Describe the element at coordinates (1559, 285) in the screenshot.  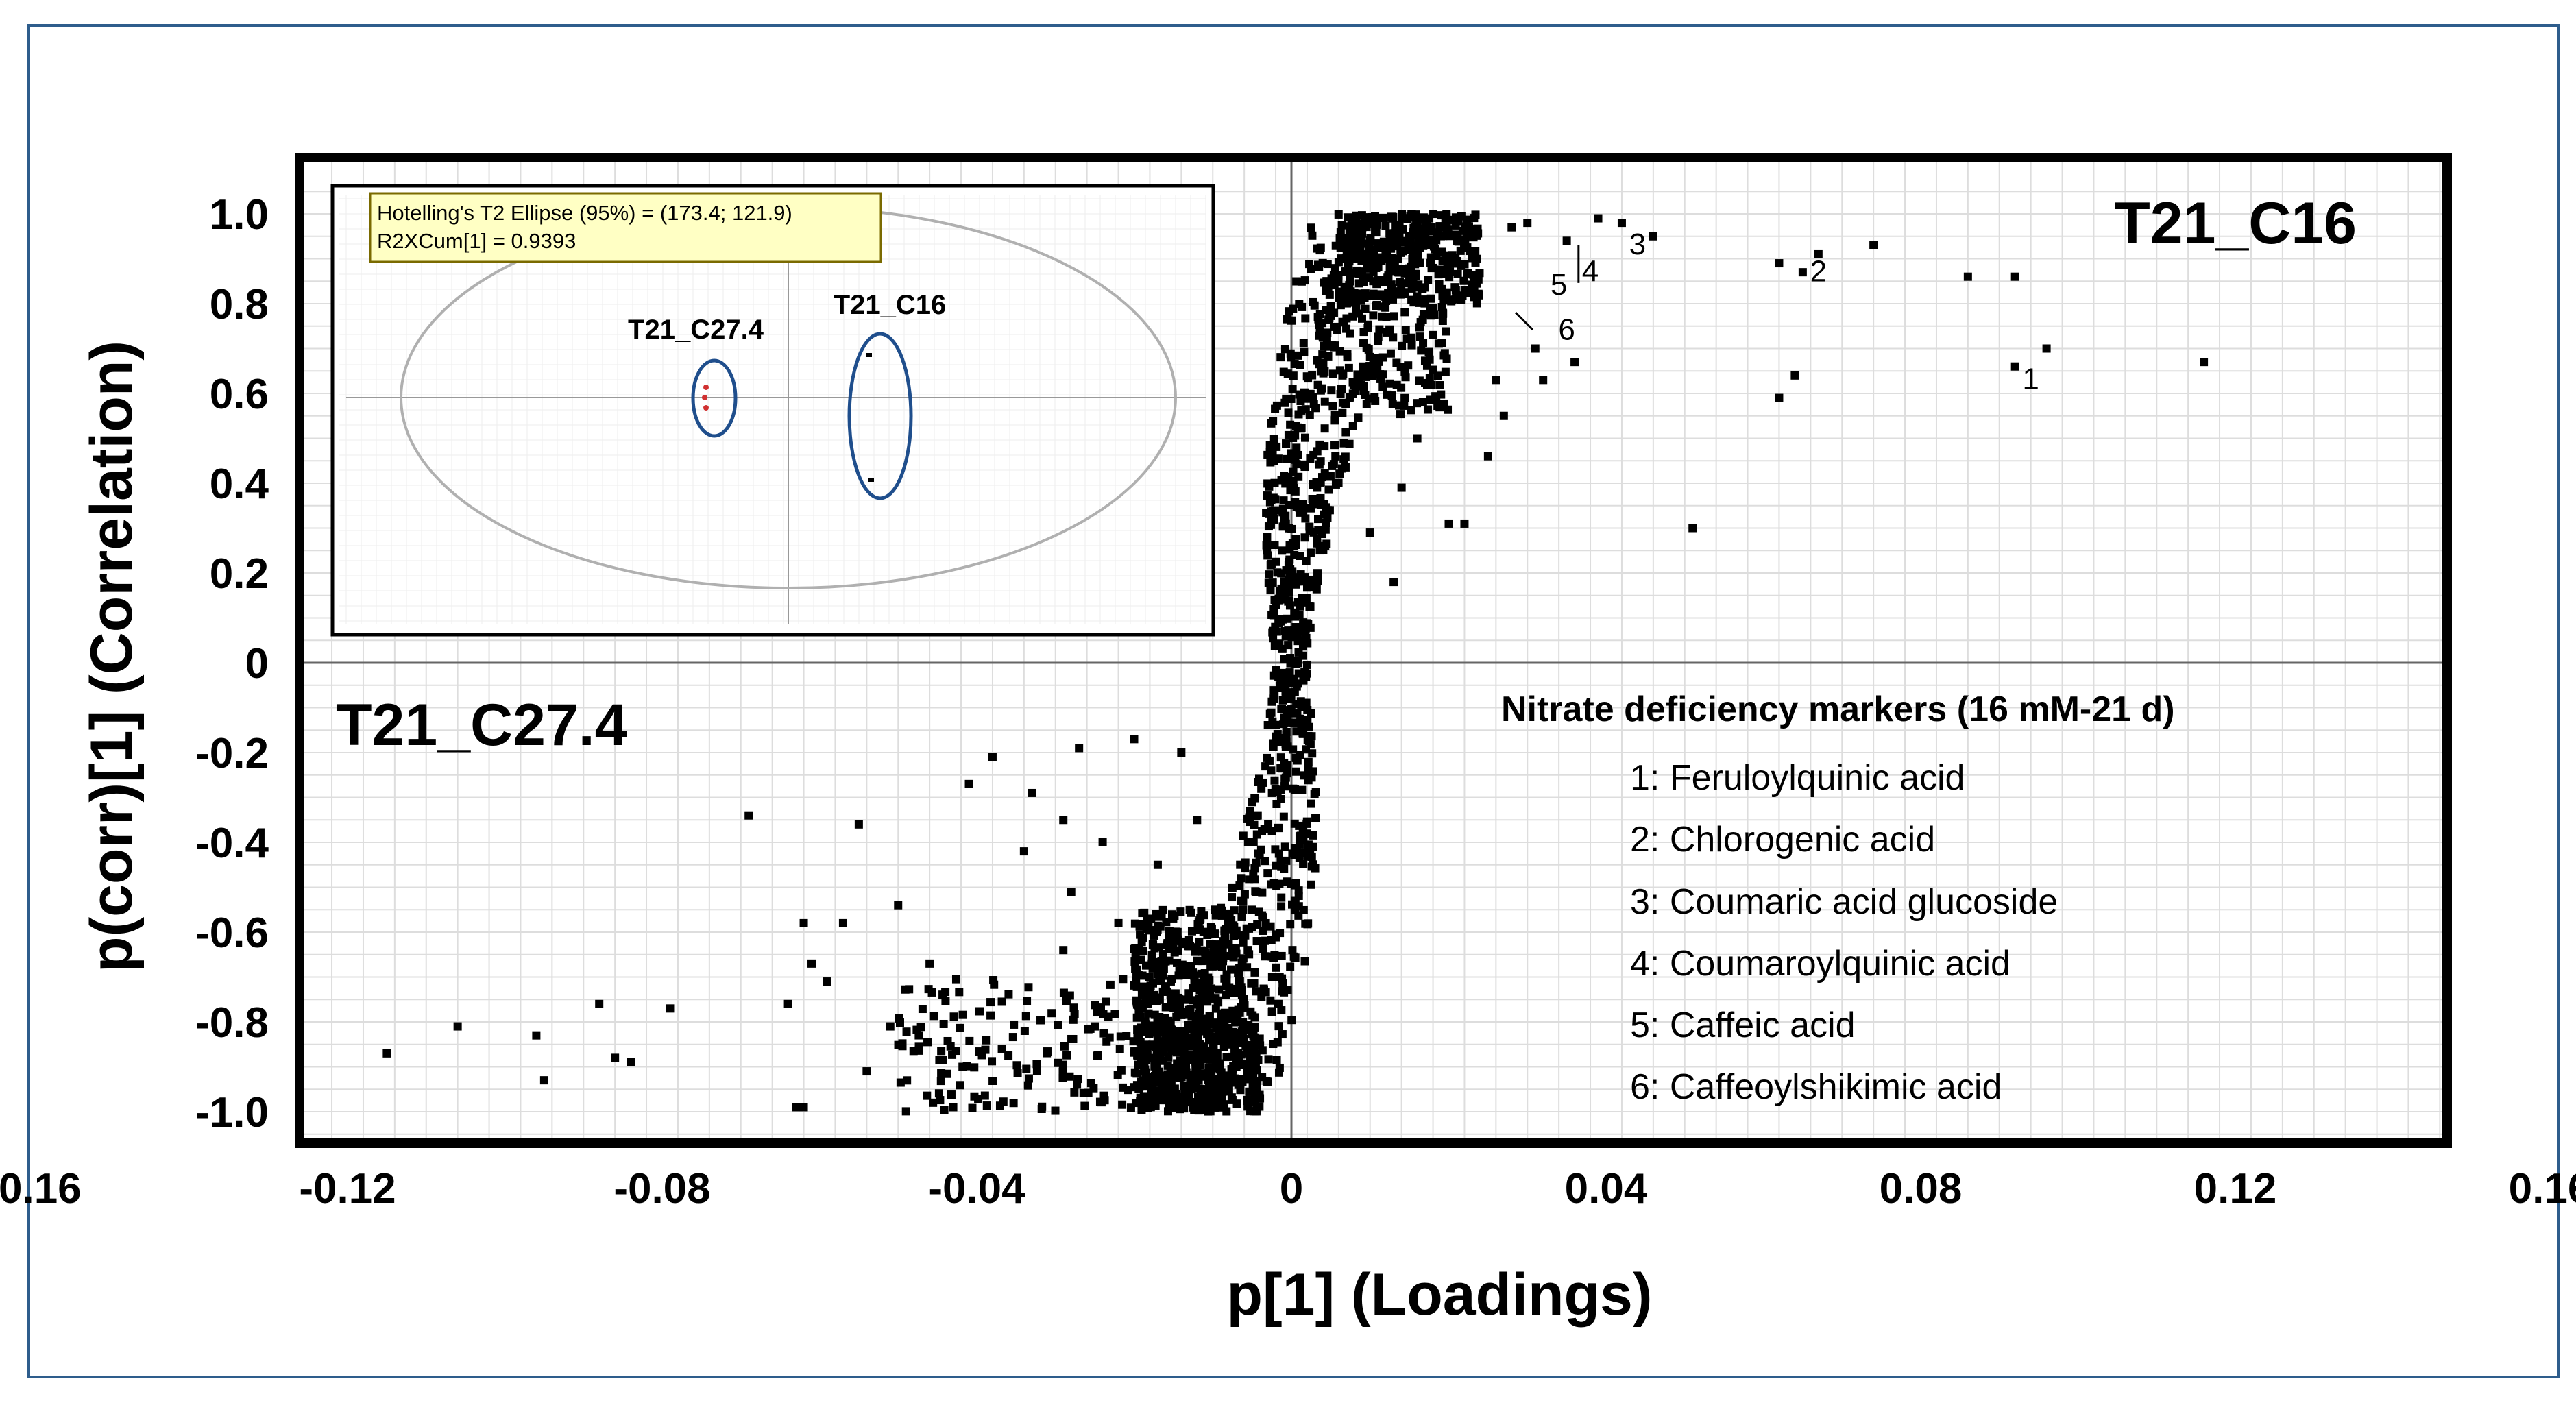
I see `annotation-label: 5` at that location.